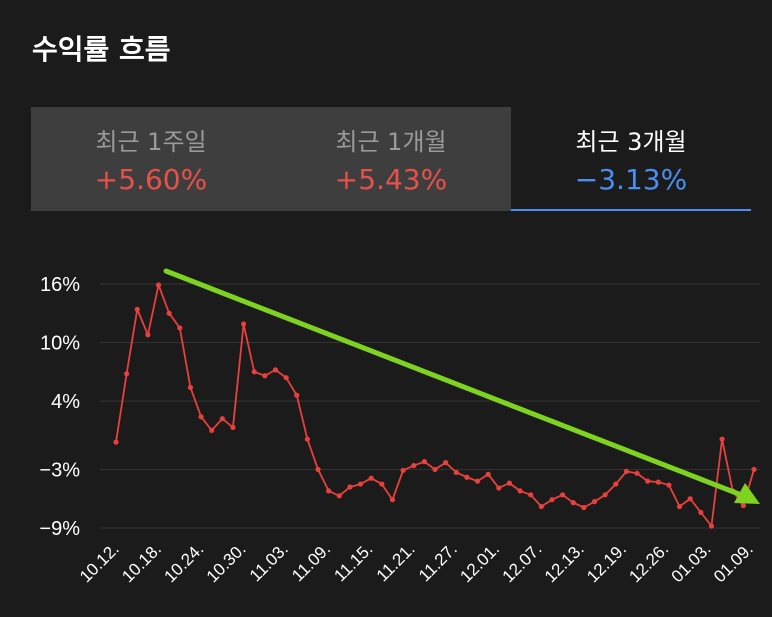  What do you see at coordinates (606, 562) in the screenshot?
I see `x-tick-label: 12.19.` at bounding box center [606, 562].